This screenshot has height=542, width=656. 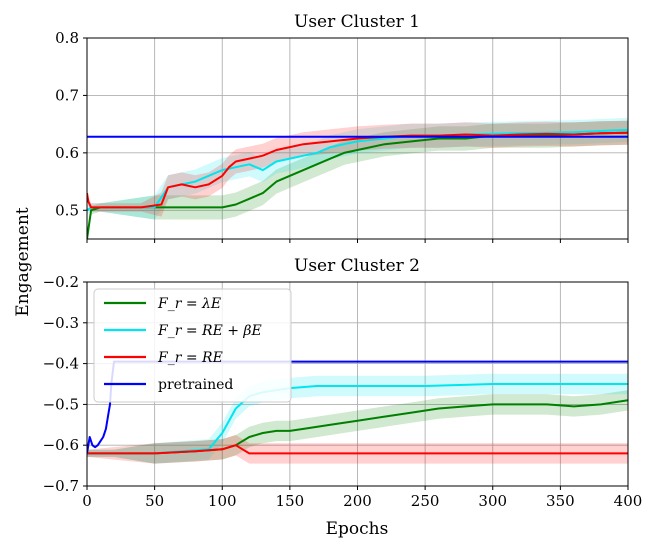 What do you see at coordinates (67, 210) in the screenshot?
I see `y-tick-label-1-0: 0.5` at bounding box center [67, 210].